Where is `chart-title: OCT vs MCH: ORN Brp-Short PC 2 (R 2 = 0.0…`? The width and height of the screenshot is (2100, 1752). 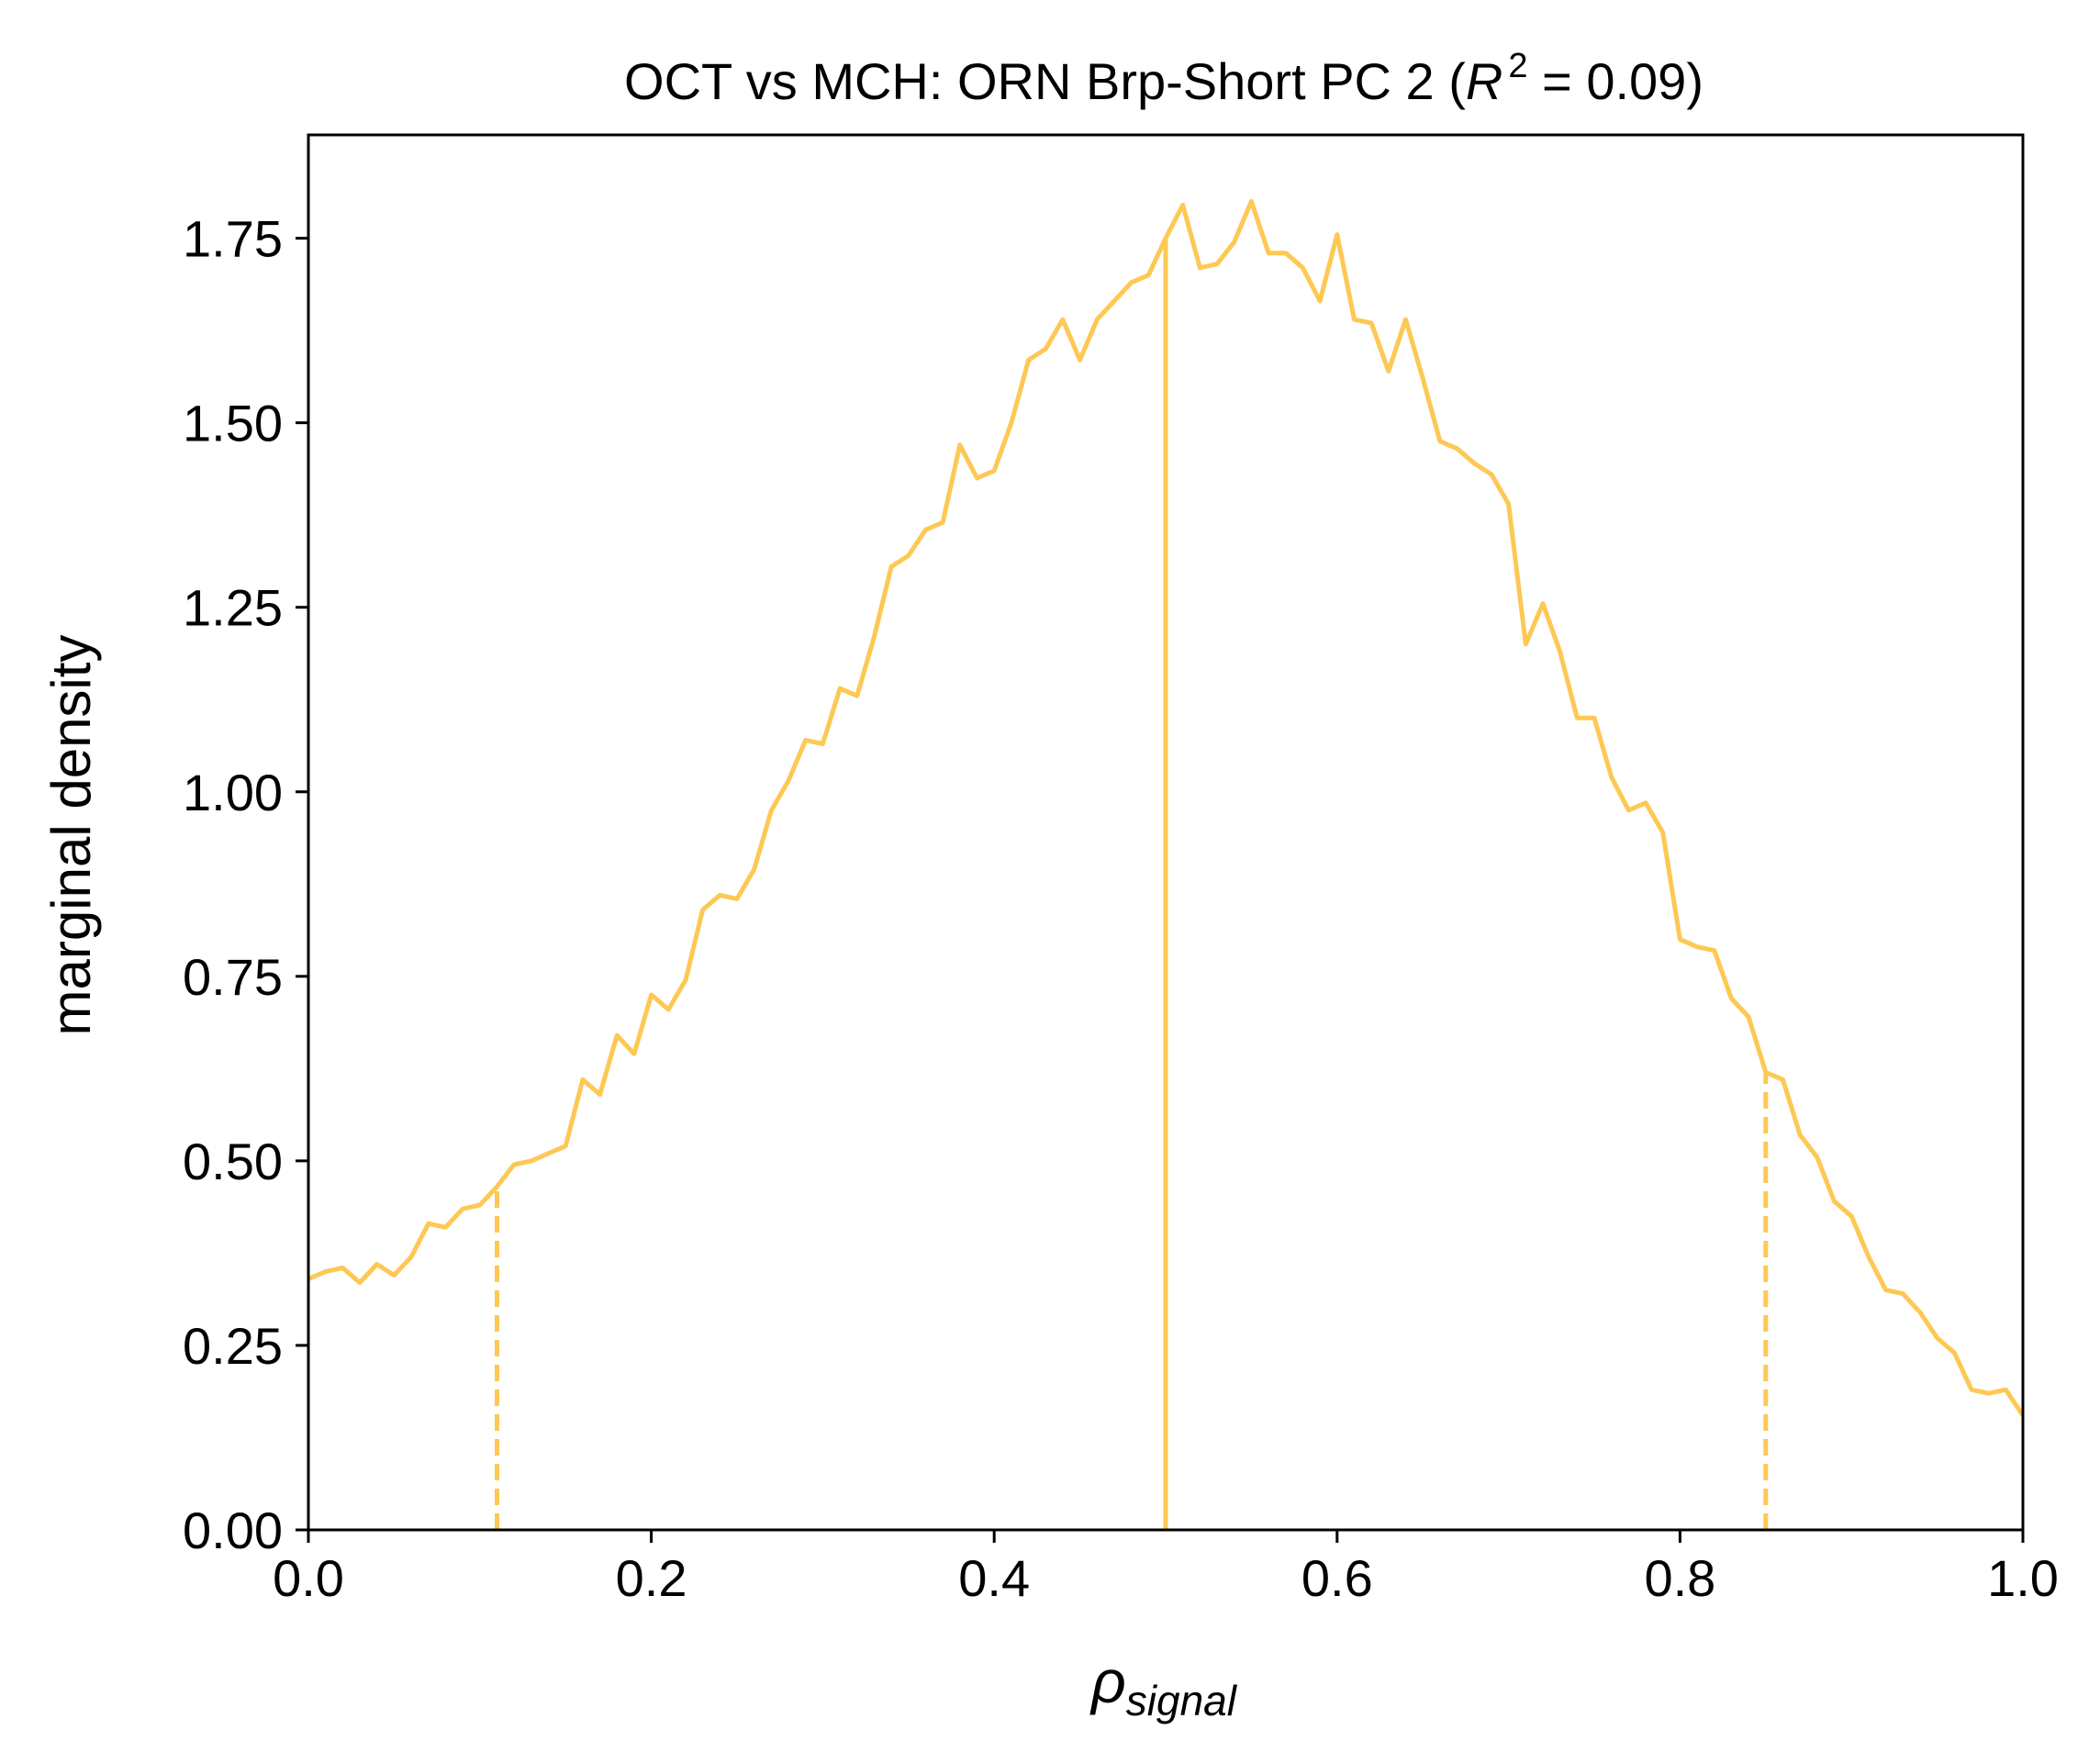 chart-title: OCT vs MCH: ORN Brp-Short PC 2 (R 2 = 0.0… is located at coordinates (1163, 79).